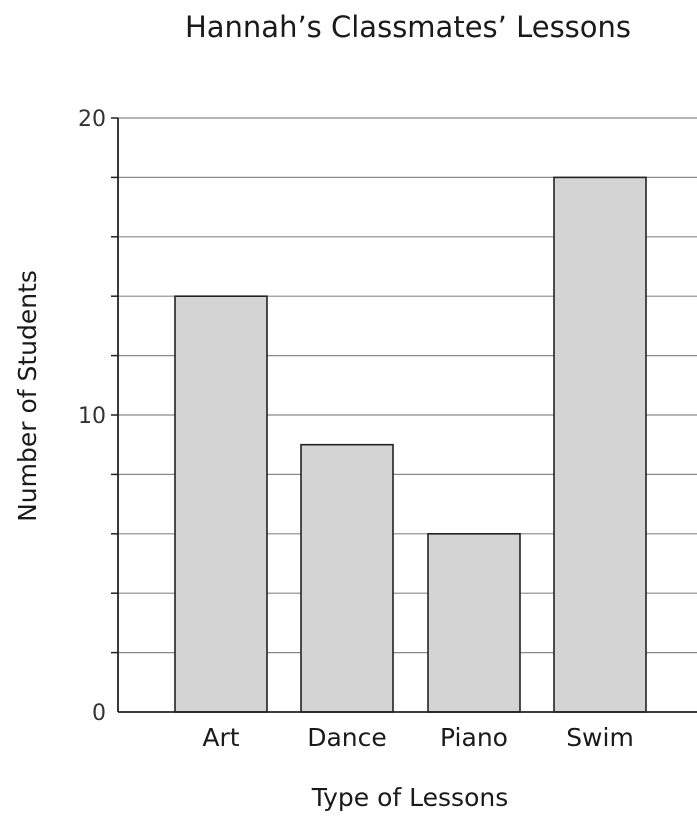 The height and width of the screenshot is (820, 697). Describe the element at coordinates (474, 737) in the screenshot. I see `x-category-label: Piano` at that location.